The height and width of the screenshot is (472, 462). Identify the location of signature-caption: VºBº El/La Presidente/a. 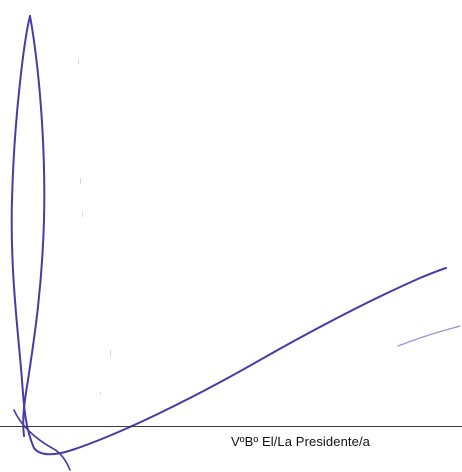
(300, 441).